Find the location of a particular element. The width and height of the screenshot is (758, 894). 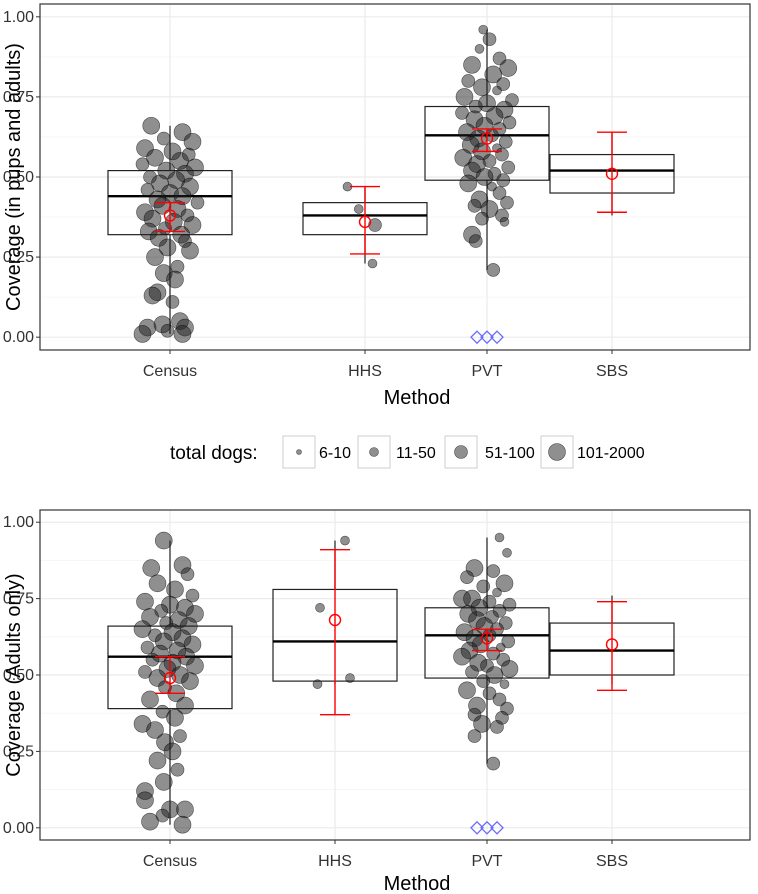

legend-label: 101-2000 is located at coordinates (611, 453).